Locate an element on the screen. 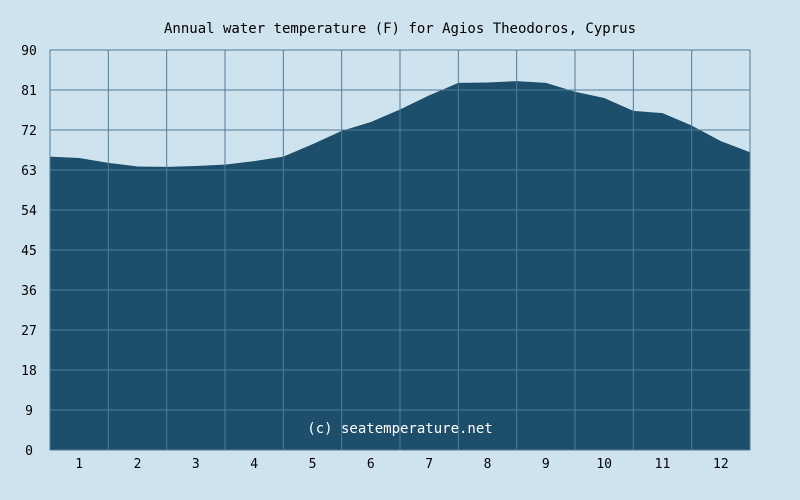 The image size is (800, 500). watermark-text: (c) seatemperature.net is located at coordinates (399, 429).